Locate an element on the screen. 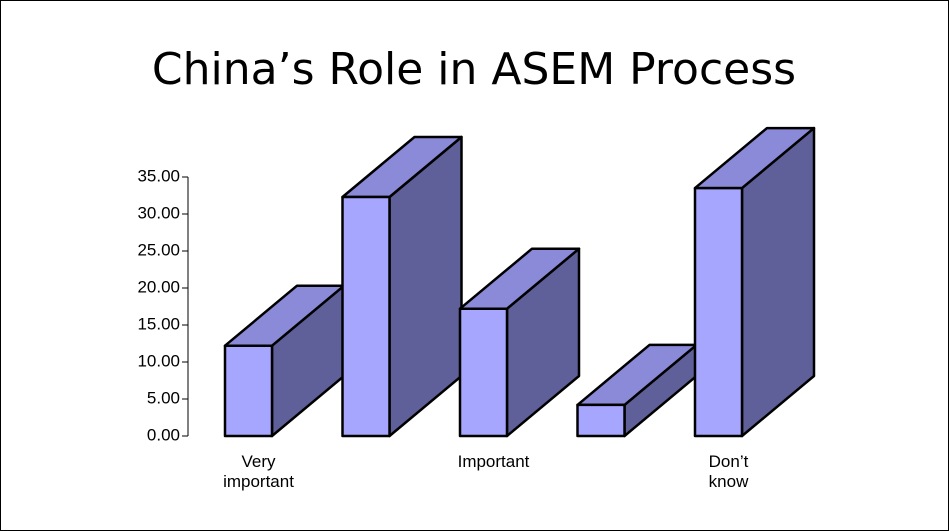 The image size is (949, 531). y-tick-label: 15.00 is located at coordinates (158, 323).